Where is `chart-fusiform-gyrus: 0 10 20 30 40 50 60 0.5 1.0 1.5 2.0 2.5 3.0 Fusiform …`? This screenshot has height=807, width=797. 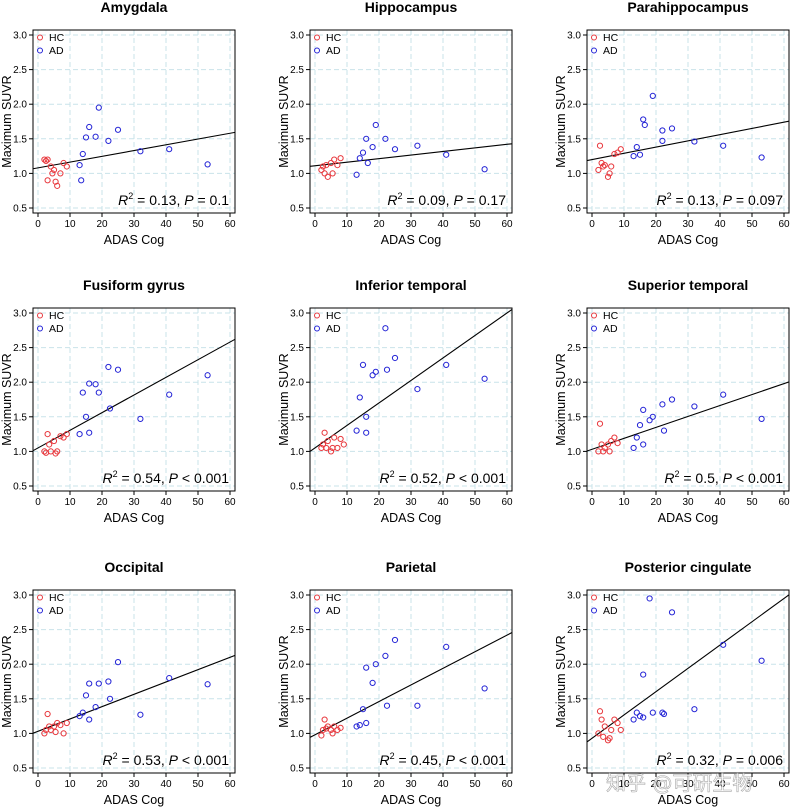 chart-fusiform-gyrus: 0 10 20 30 40 50 60 0.5 1.0 1.5 2.0 2.5 3.0 Fusiform … is located at coordinates (118, 401).